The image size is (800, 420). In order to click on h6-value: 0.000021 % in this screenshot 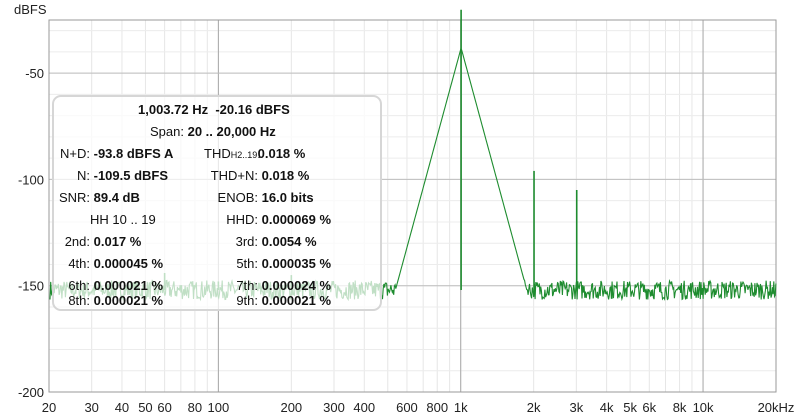, I will do `click(128, 285)`.